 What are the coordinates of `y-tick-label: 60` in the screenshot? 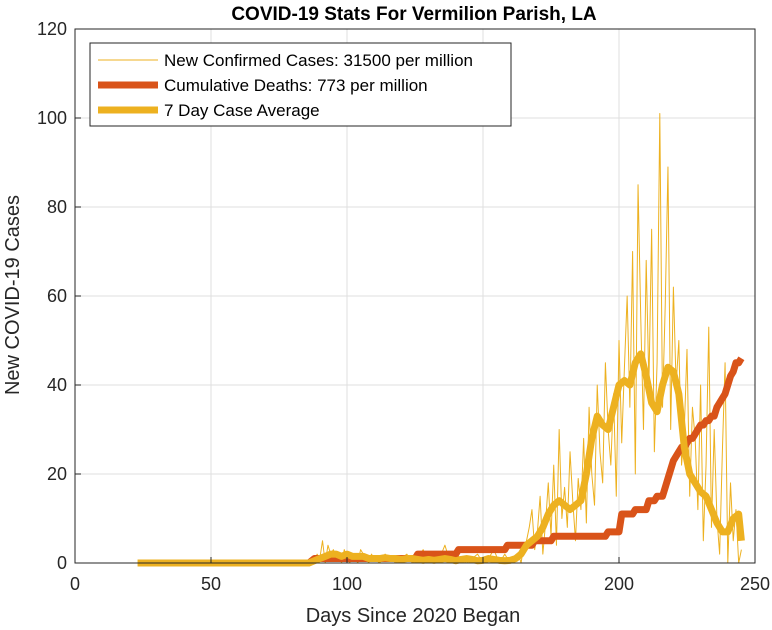 It's located at (57, 296).